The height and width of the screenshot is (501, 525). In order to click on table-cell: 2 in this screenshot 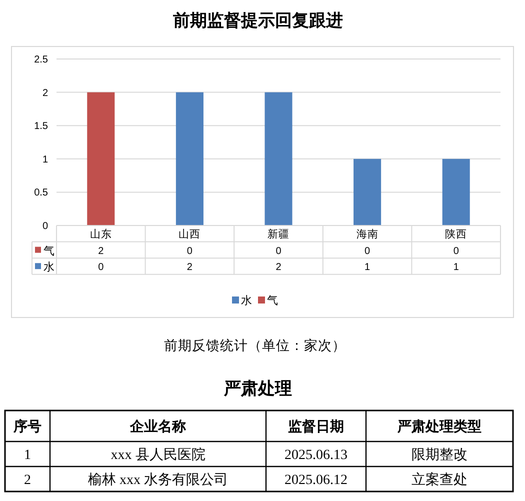, I will do `click(27, 480)`.